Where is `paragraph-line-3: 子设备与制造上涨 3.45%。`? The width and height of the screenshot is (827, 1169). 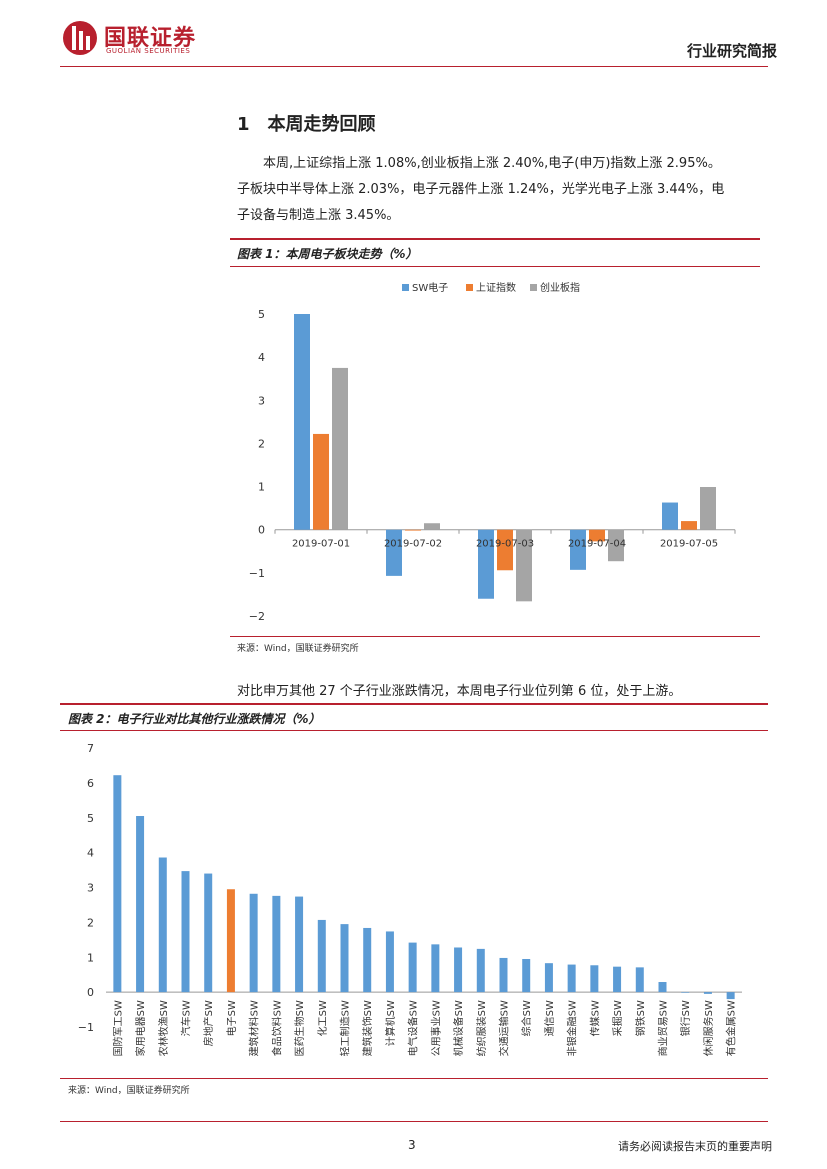
paragraph-line-3: 子设备与制造上涨 3.45%。 is located at coordinates (318, 215).